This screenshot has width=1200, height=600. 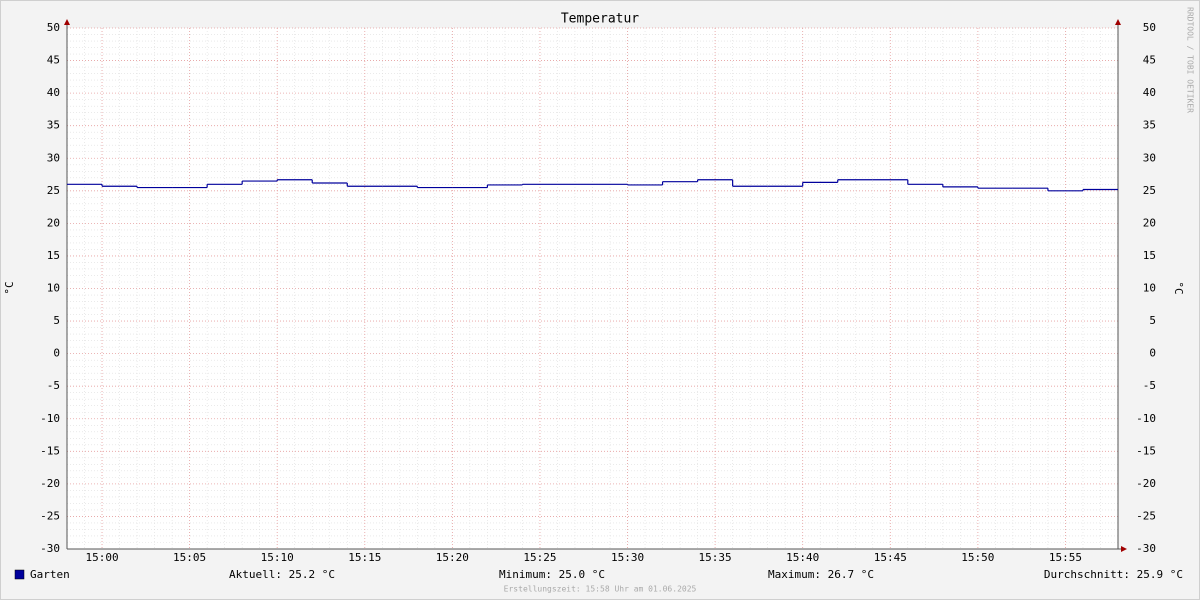 I want to click on y-tick-label: 15, so click(x=53, y=255).